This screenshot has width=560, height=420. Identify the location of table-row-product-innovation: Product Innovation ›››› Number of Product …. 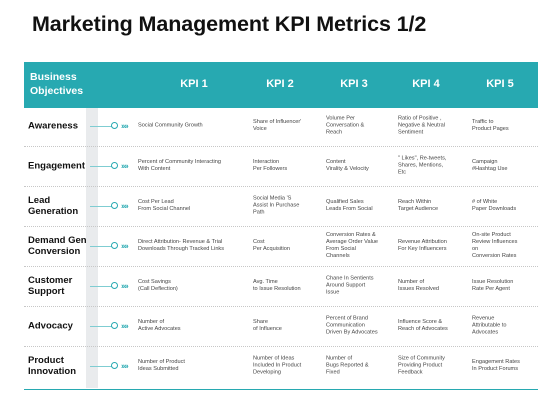
(281, 366).